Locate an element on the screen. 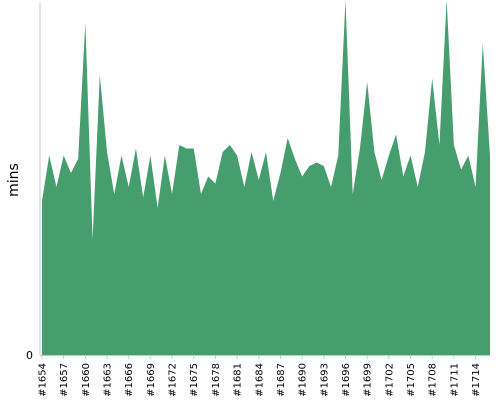 This screenshot has width=500, height=400. x-tick-label: #1657 is located at coordinates (64, 380).